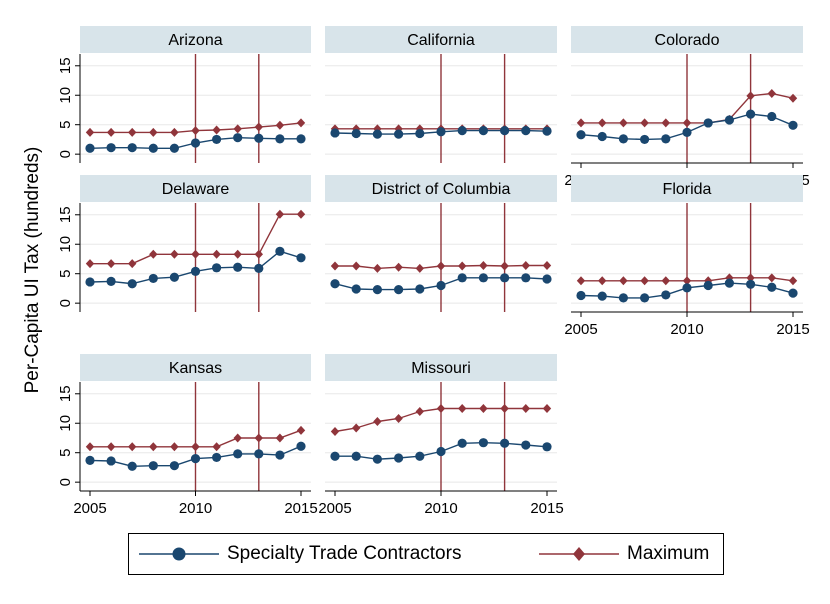 This screenshot has height=604, width=830. Describe the element at coordinates (179, 554) in the screenshot. I see `legend-swatch-specialty` at that location.